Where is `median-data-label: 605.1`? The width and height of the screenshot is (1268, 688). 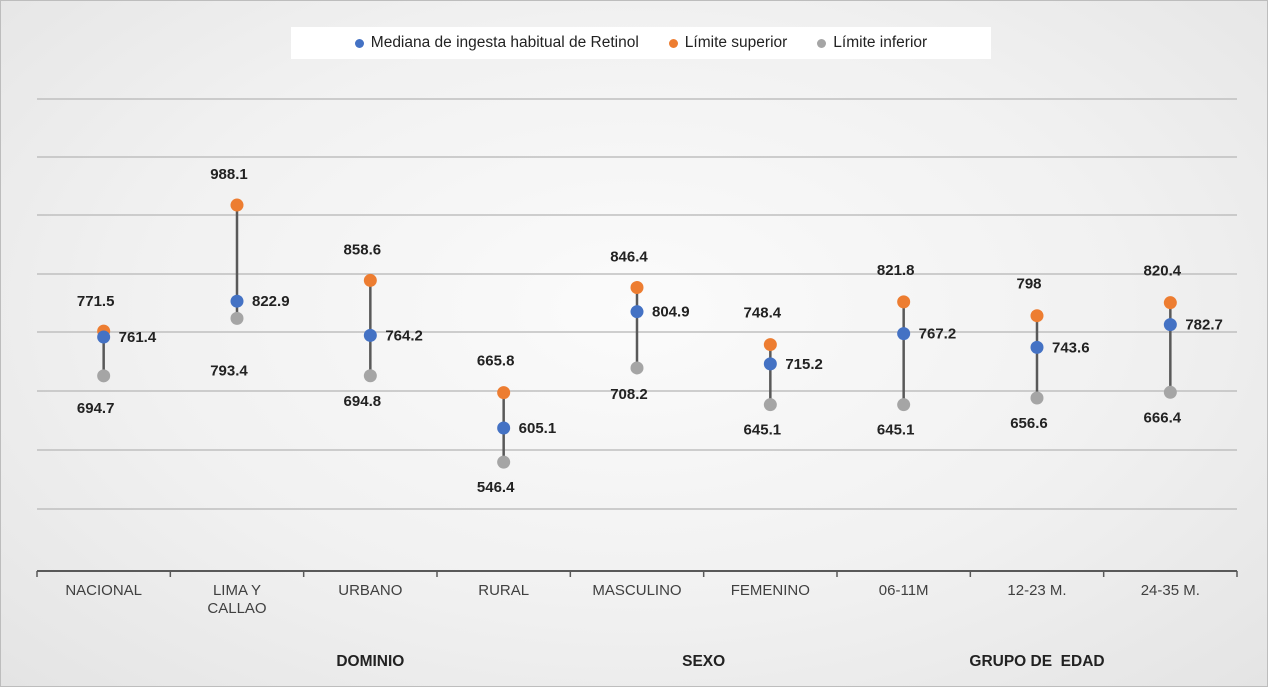
median-data-label: 605.1 is located at coordinates (538, 428).